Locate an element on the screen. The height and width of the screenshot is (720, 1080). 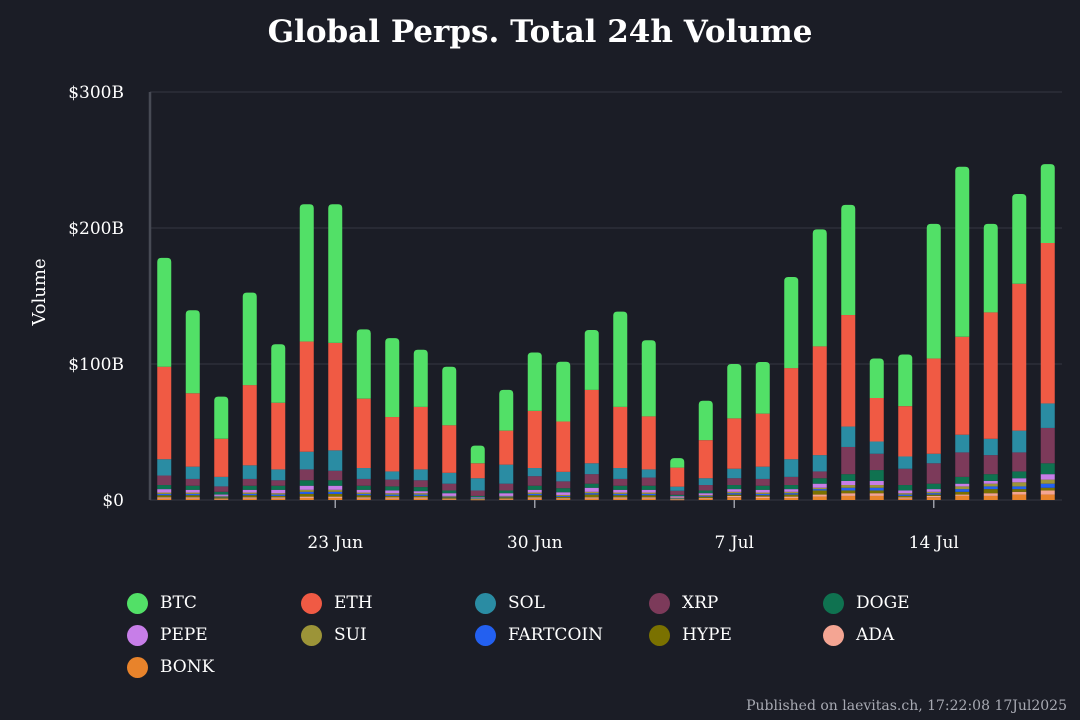
legend-label: DOGE is located at coordinates (883, 603).